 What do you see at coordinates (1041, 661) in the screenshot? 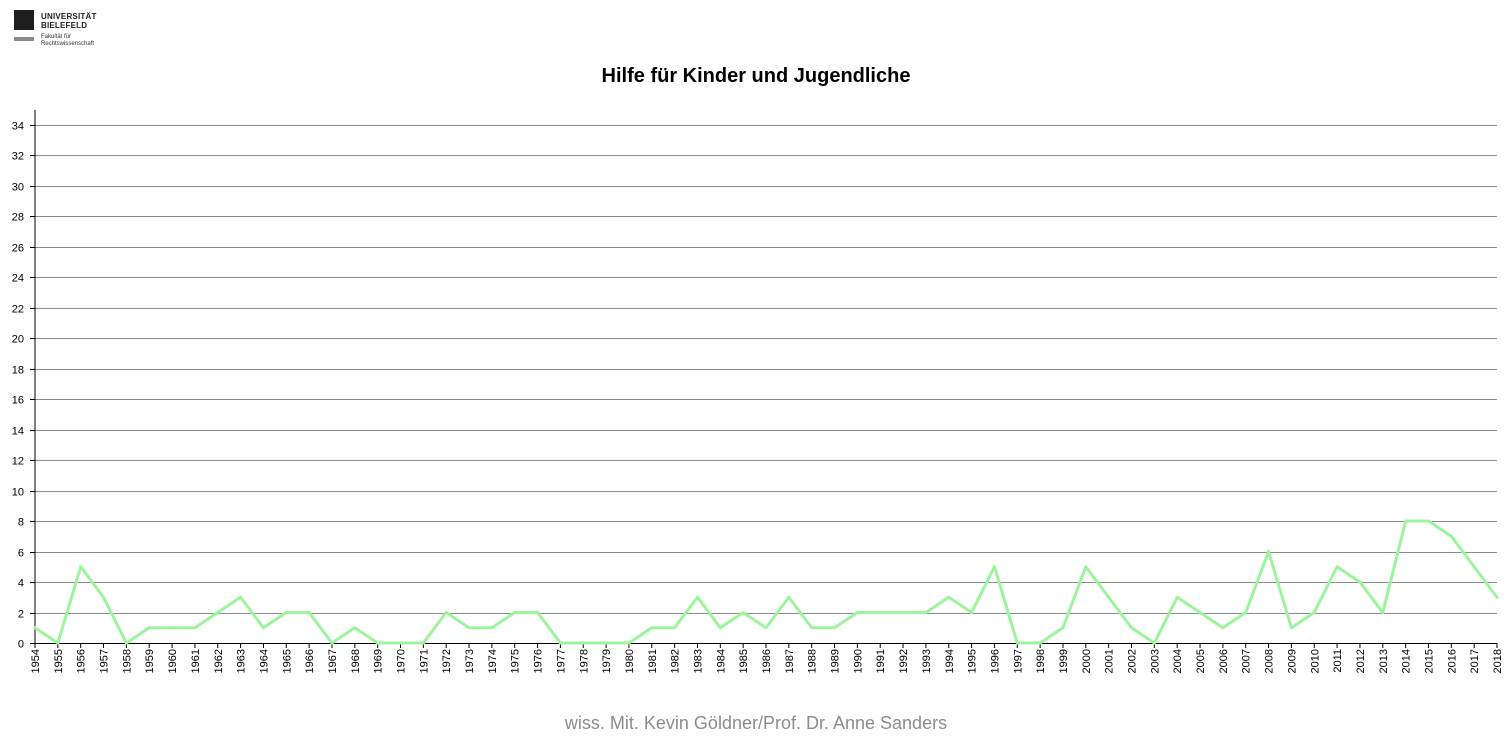
I see `x-tick-label: 1998` at bounding box center [1041, 661].